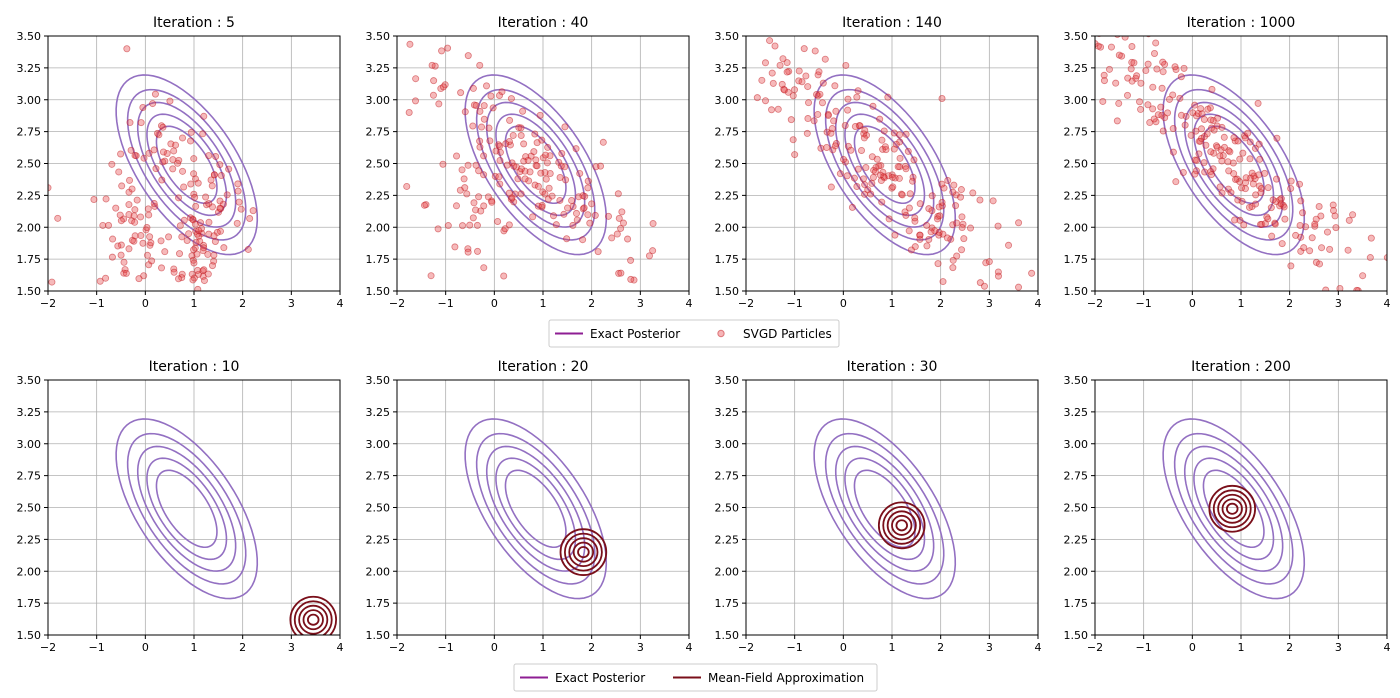 The width and height of the screenshot is (1400, 698). Describe the element at coordinates (194, 367) in the screenshot. I see `panel-title: Iteration : 10` at that location.